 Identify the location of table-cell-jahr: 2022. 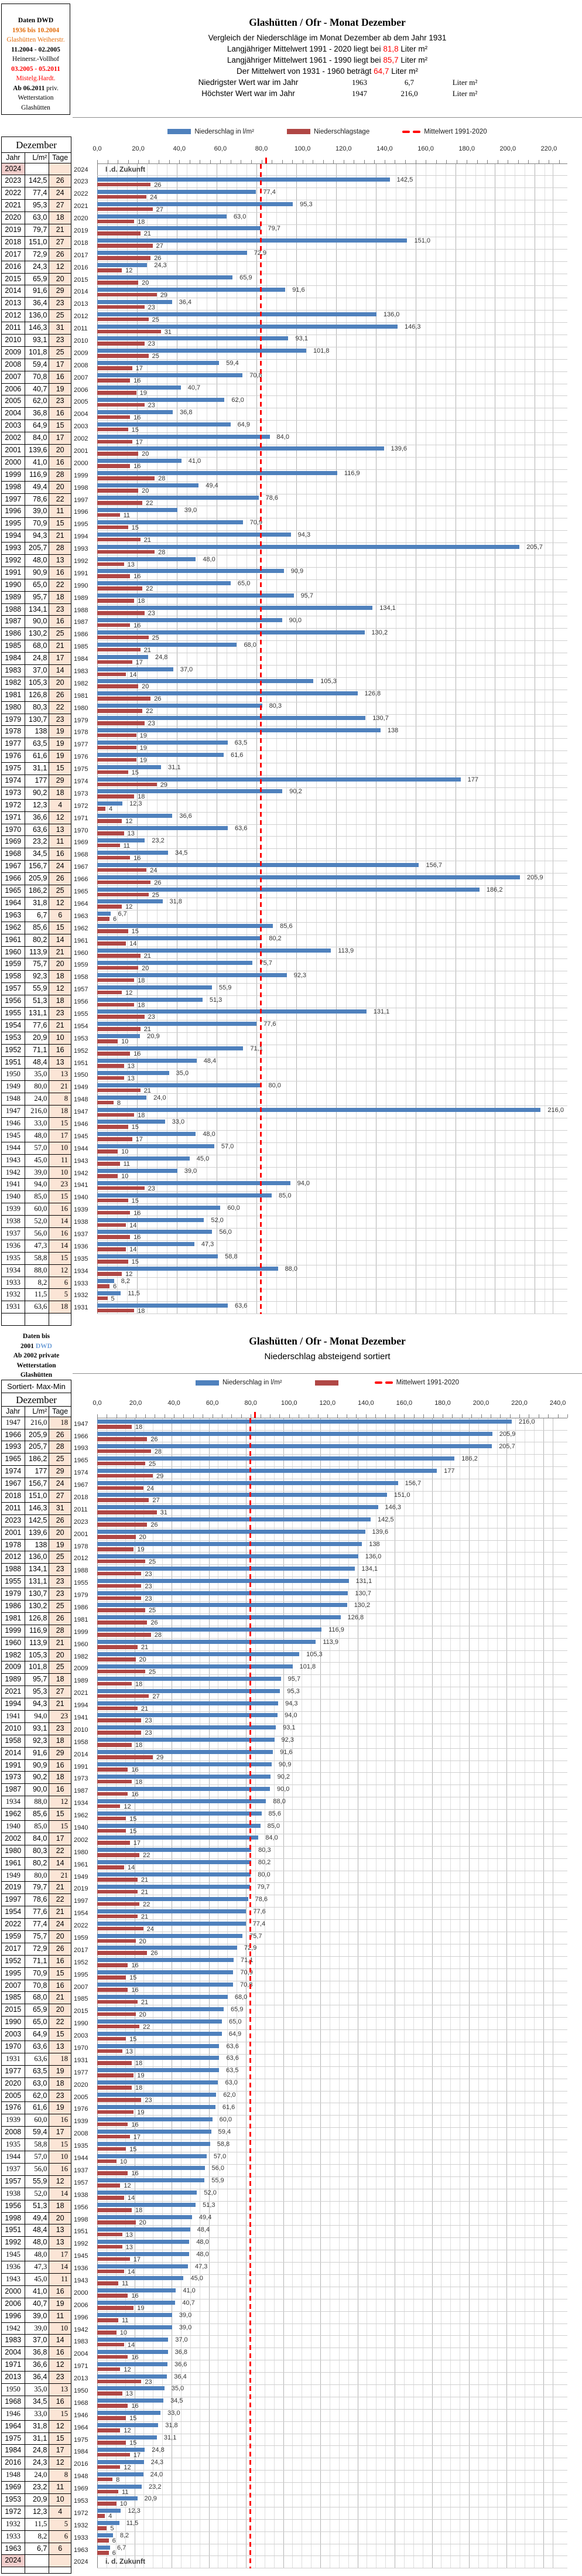
(13, 194).